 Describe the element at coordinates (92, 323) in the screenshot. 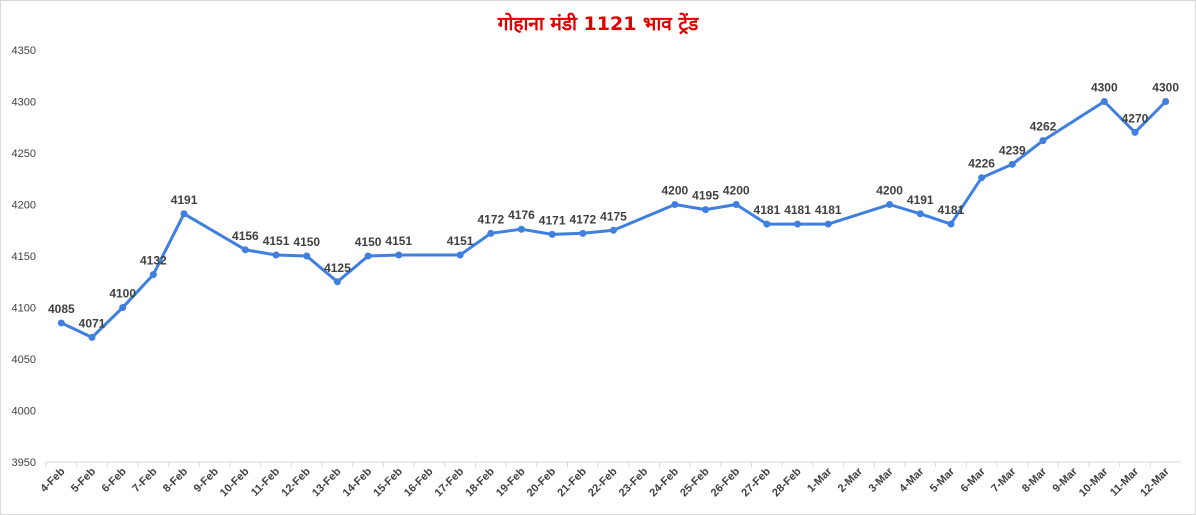

I see `data-label: 4071` at that location.